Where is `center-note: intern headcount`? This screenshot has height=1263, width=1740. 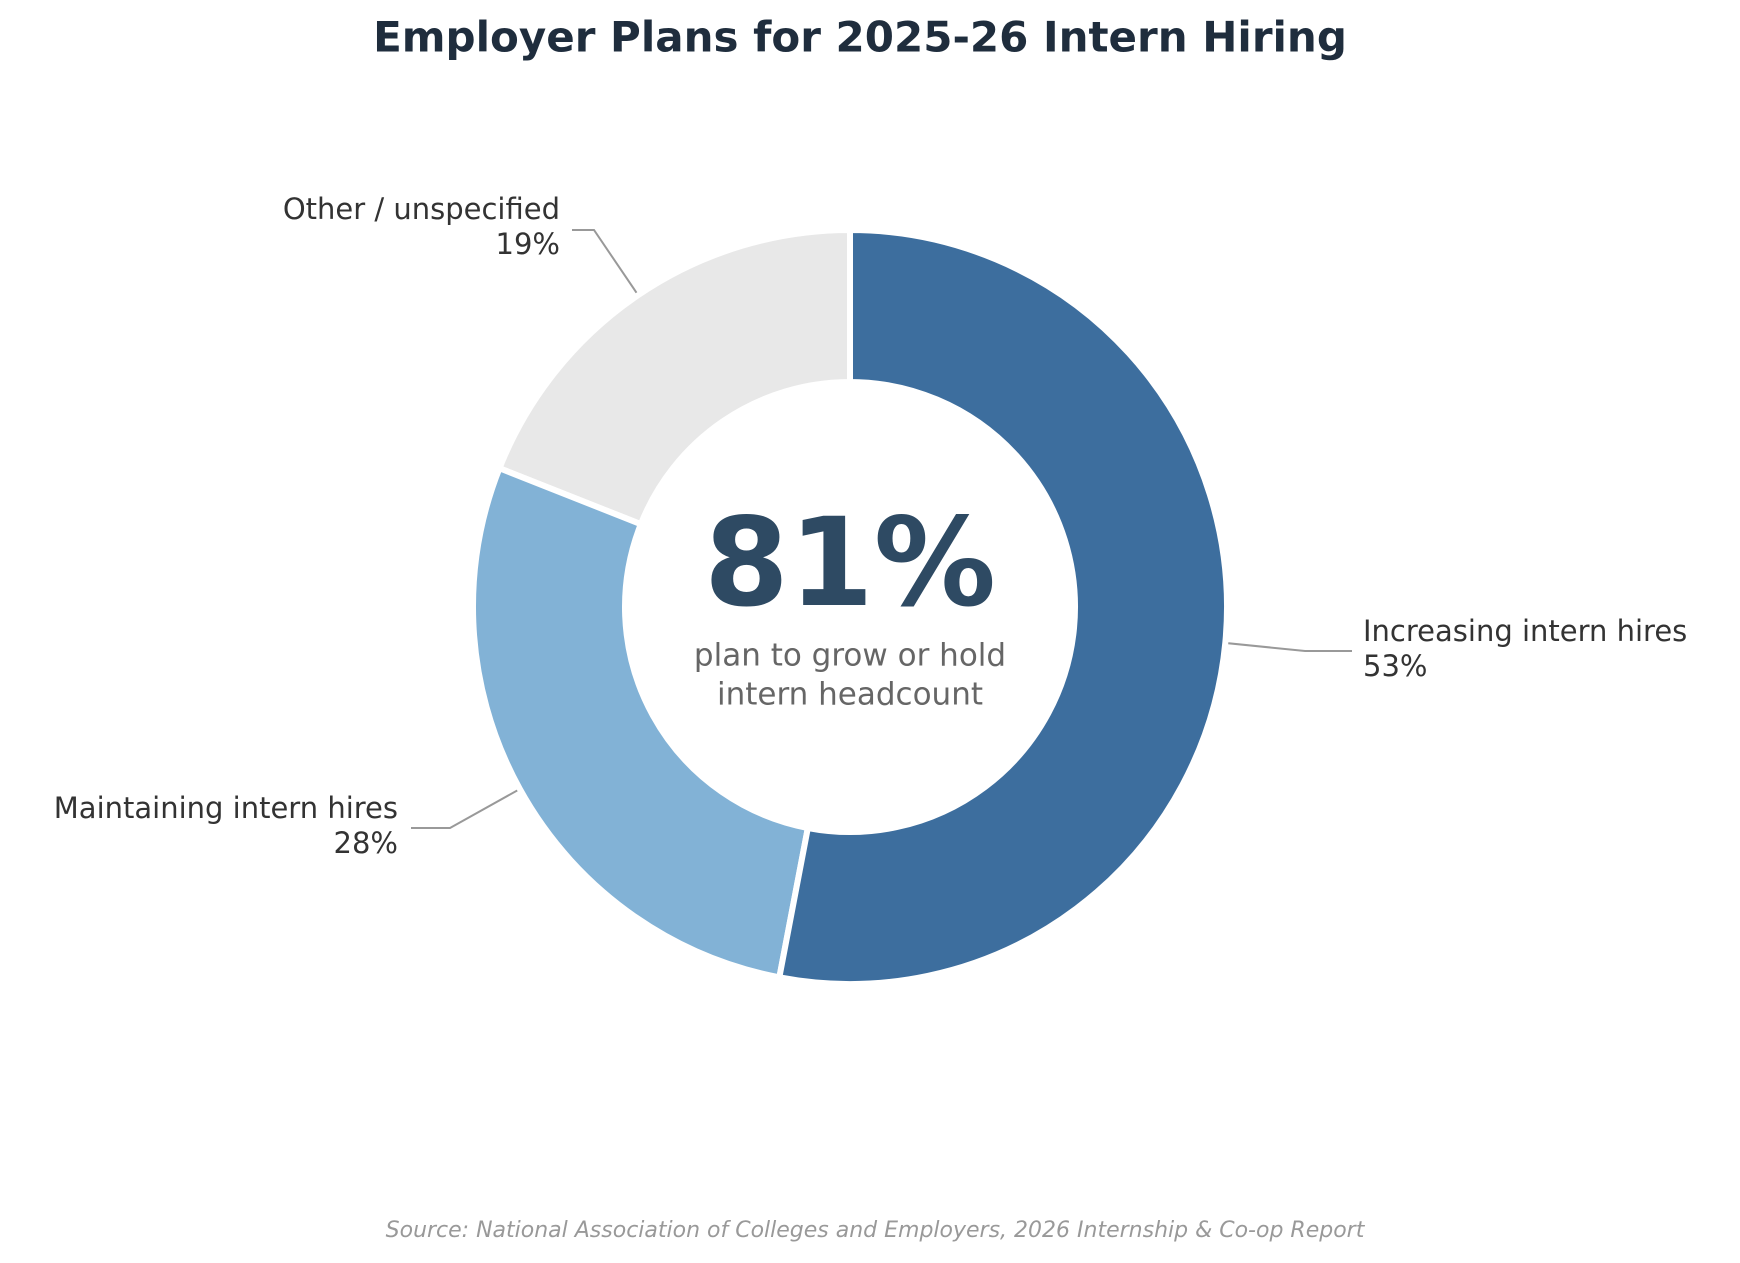
center-note: intern headcount is located at coordinates (850, 695).